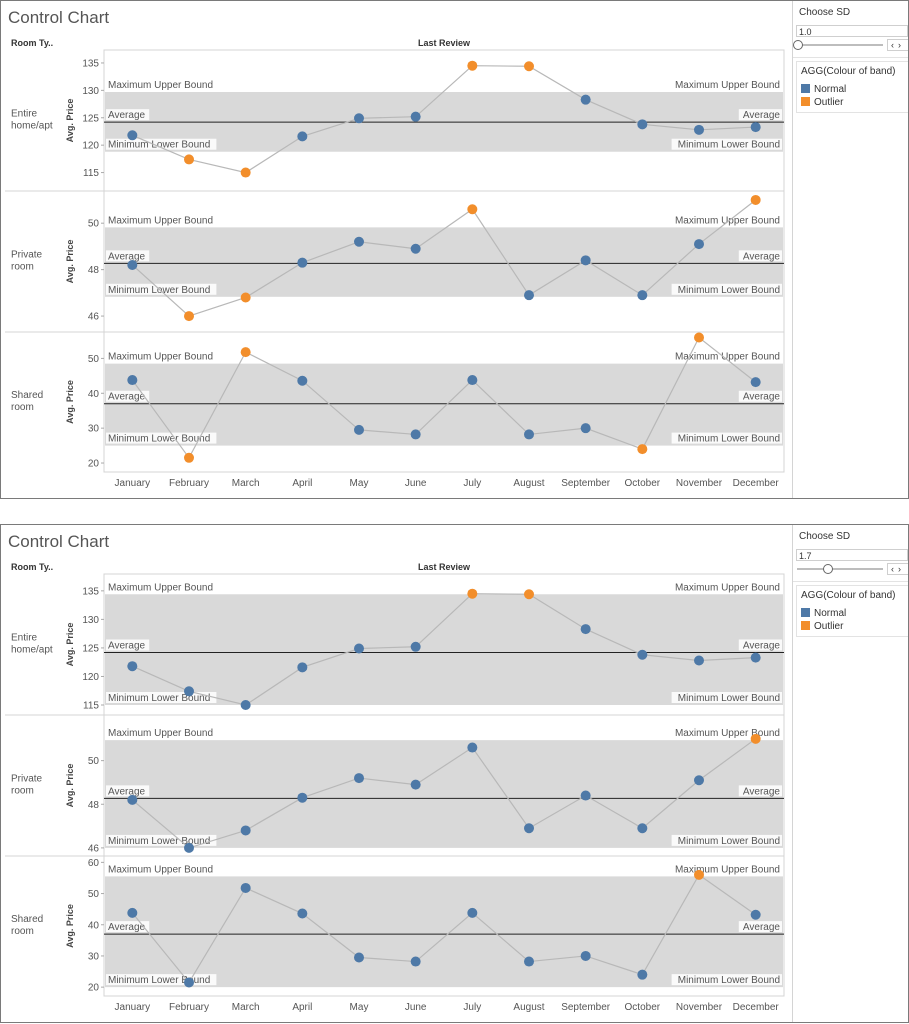  Describe the element at coordinates (829, 626) in the screenshot. I see `legend-label: Outlier` at that location.